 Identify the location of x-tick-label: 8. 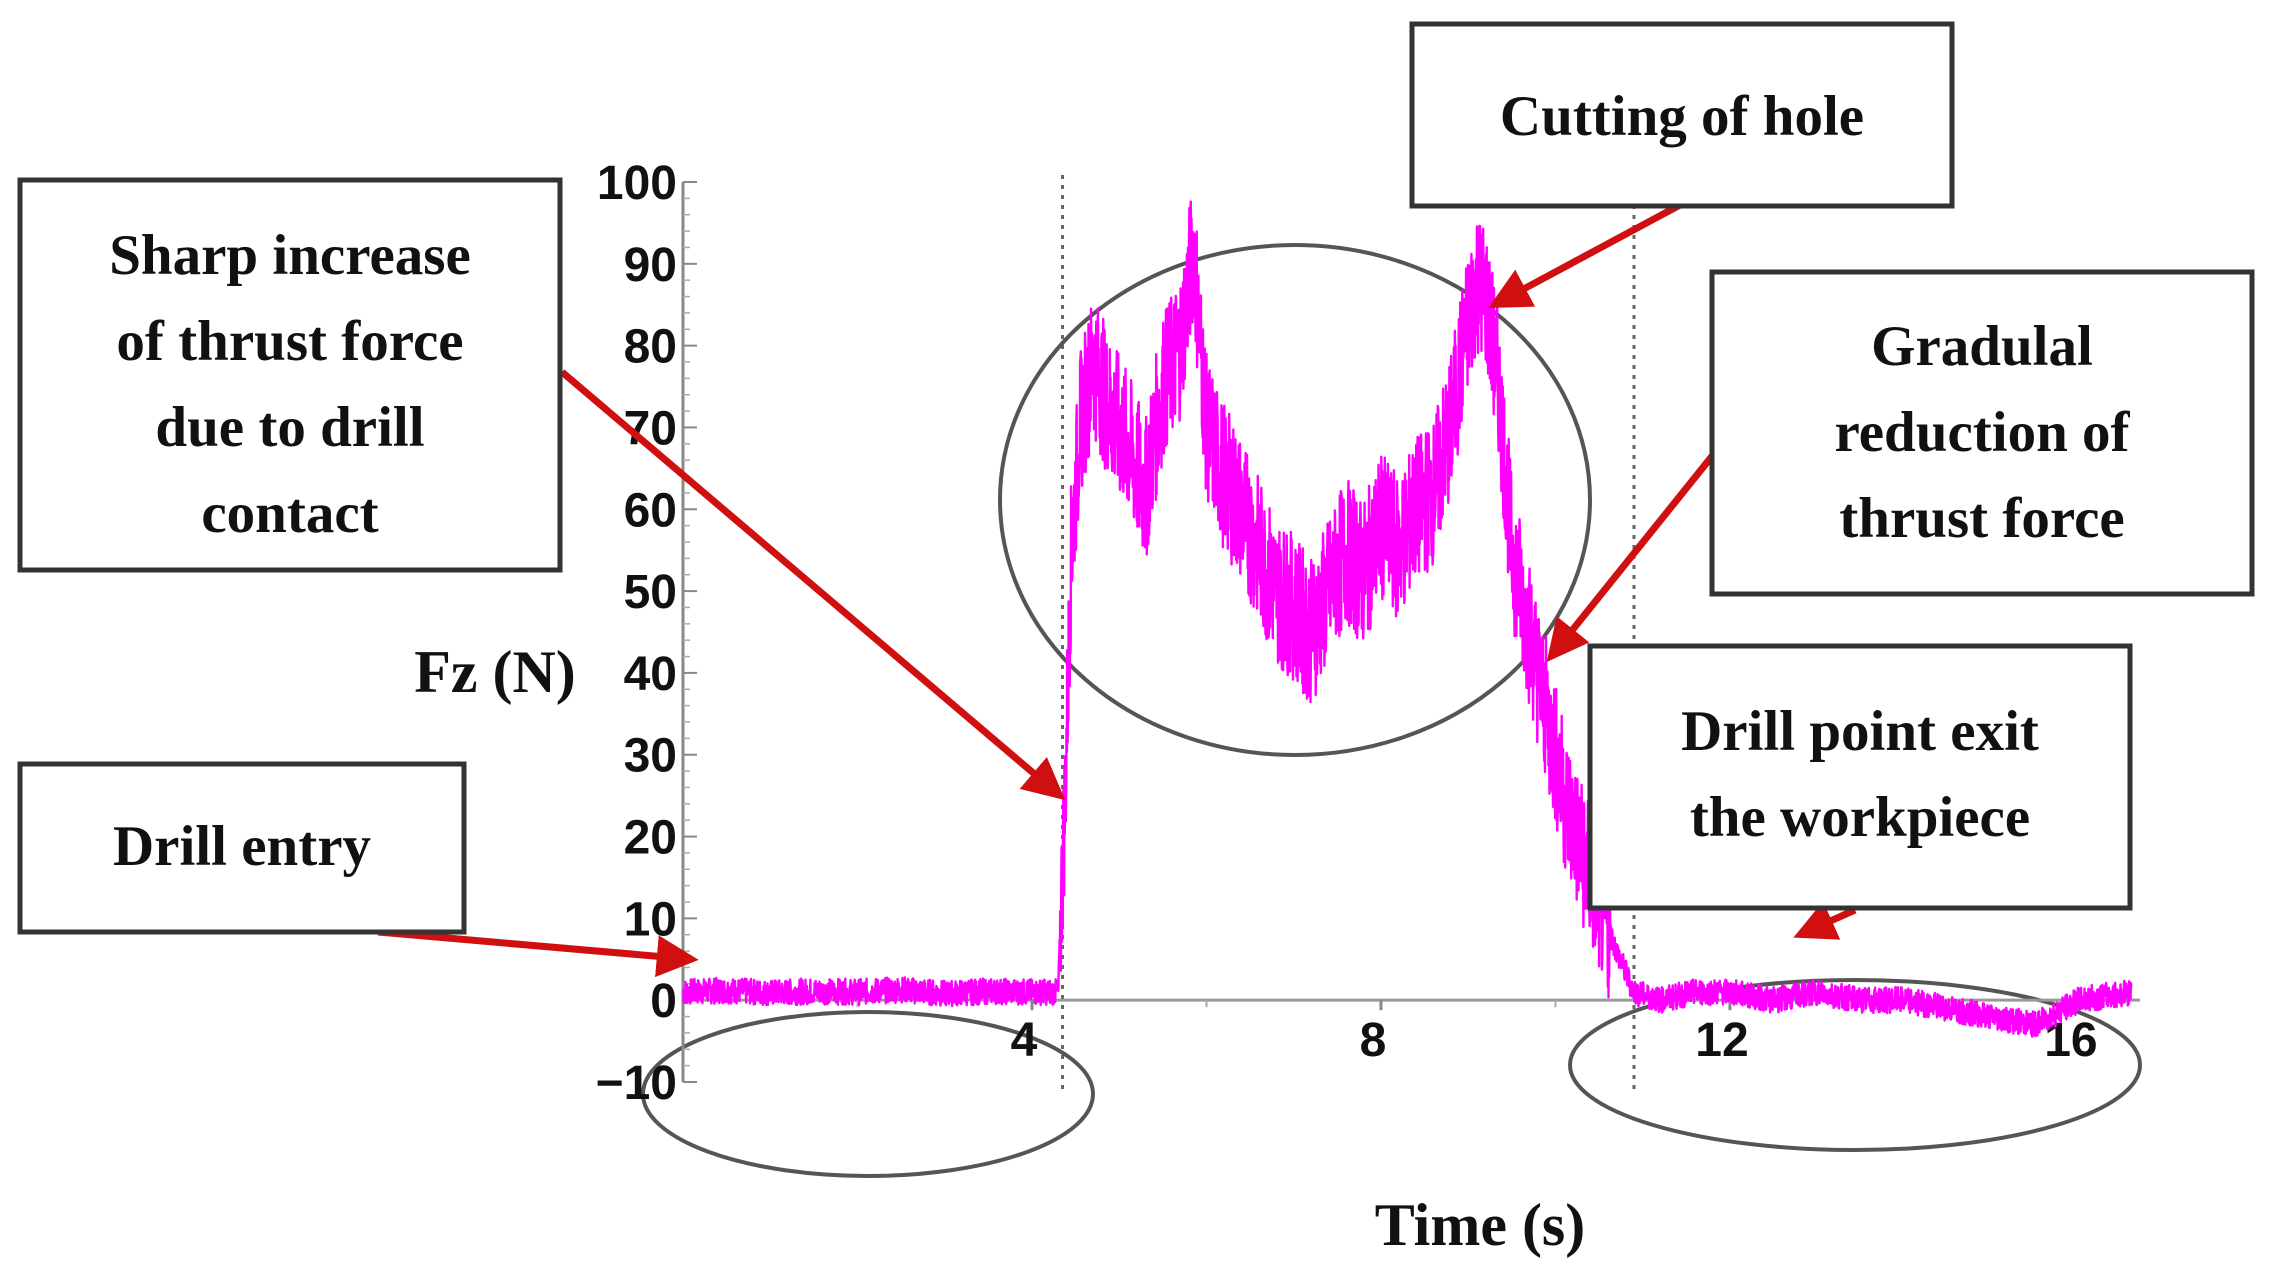
(1373, 1040).